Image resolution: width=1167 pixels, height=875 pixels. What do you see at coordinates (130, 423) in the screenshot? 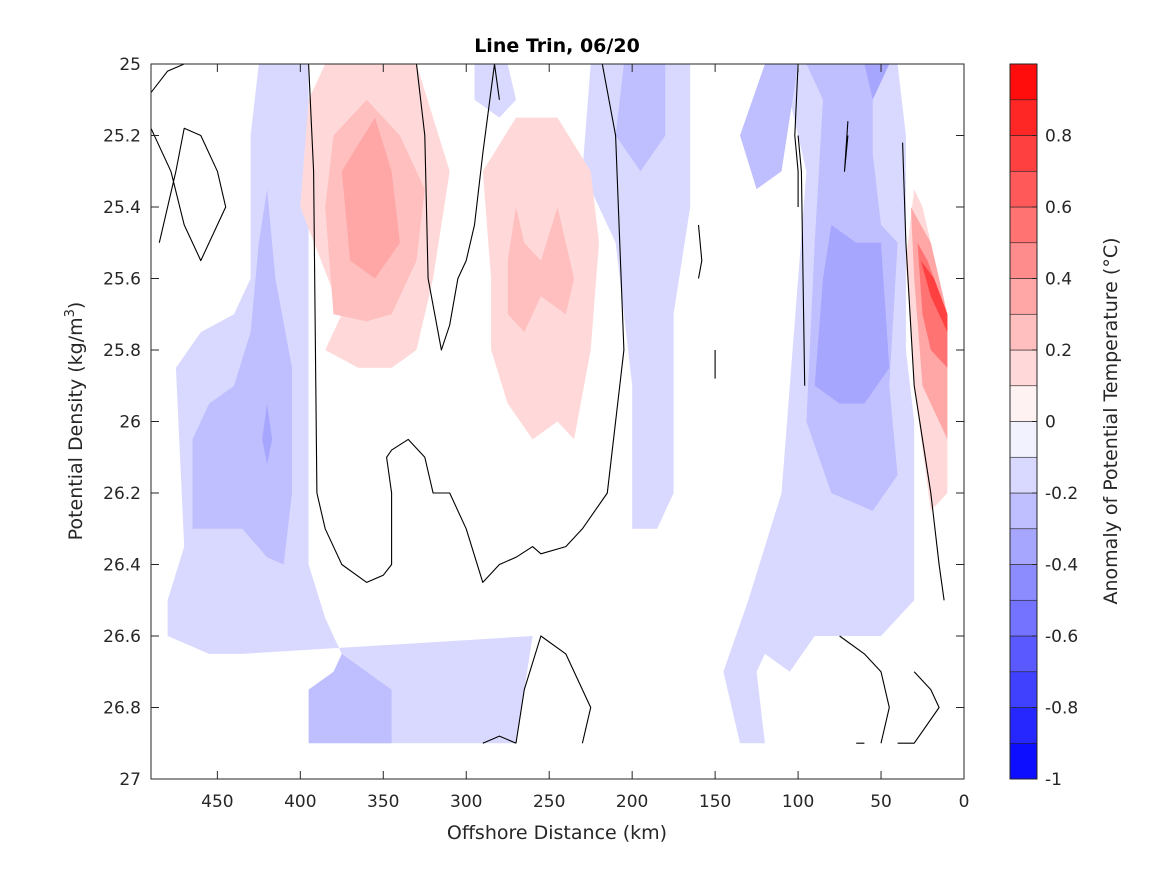
I see `y-tick-label-26: 26` at bounding box center [130, 423].